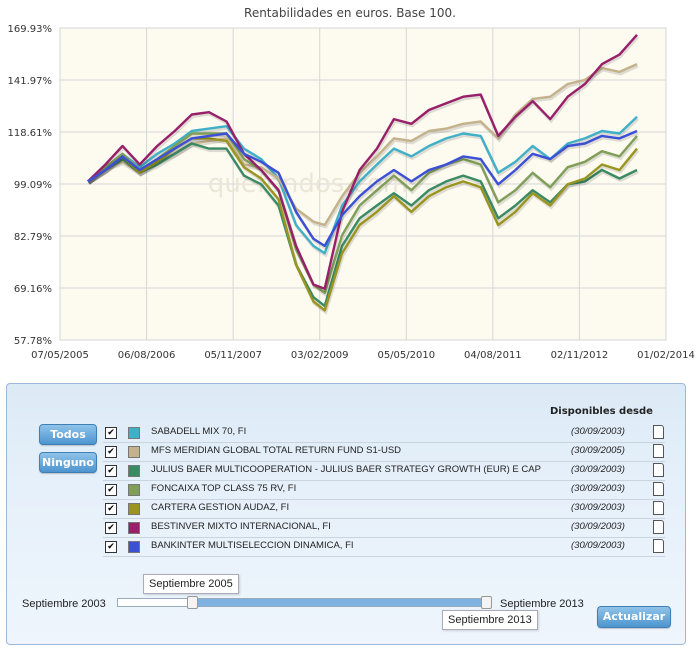 The width and height of the screenshot is (700, 650). What do you see at coordinates (64, 604) in the screenshot?
I see `slider-min-label: Septiembre 2003` at bounding box center [64, 604].